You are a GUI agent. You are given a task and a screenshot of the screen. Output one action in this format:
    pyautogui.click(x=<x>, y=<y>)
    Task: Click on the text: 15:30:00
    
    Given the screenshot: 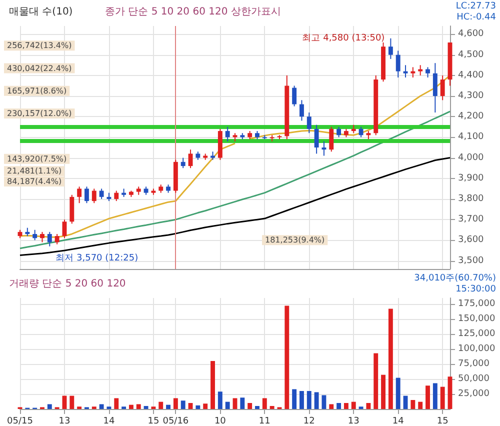 What is the action you would take?
    pyautogui.click(x=476, y=289)
    